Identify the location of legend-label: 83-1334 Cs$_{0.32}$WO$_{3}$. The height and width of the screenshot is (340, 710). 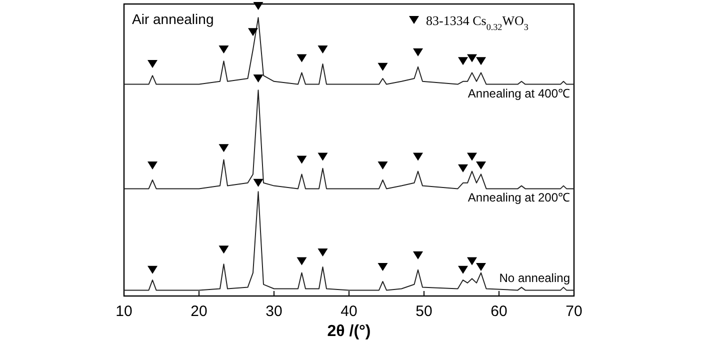
(477, 22).